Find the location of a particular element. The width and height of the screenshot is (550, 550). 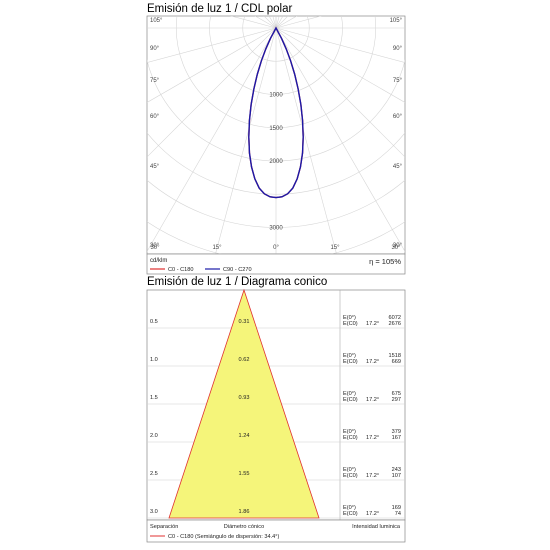

polar-chart-title: Emisión de luz 1 / CDL polar is located at coordinates (220, 9).